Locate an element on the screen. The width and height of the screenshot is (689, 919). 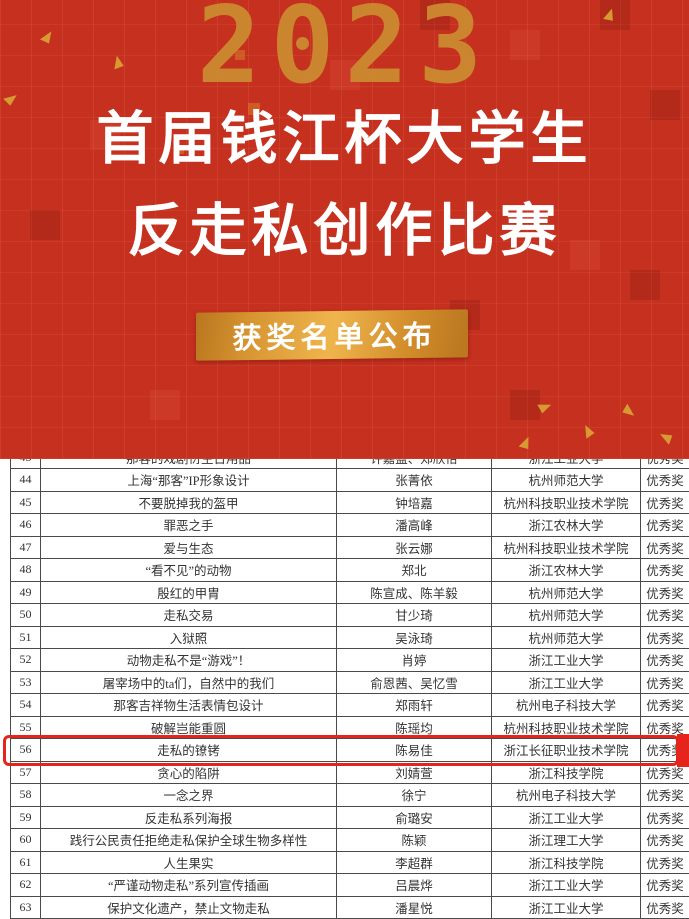
author-name: 陈颖 is located at coordinates (414, 840).